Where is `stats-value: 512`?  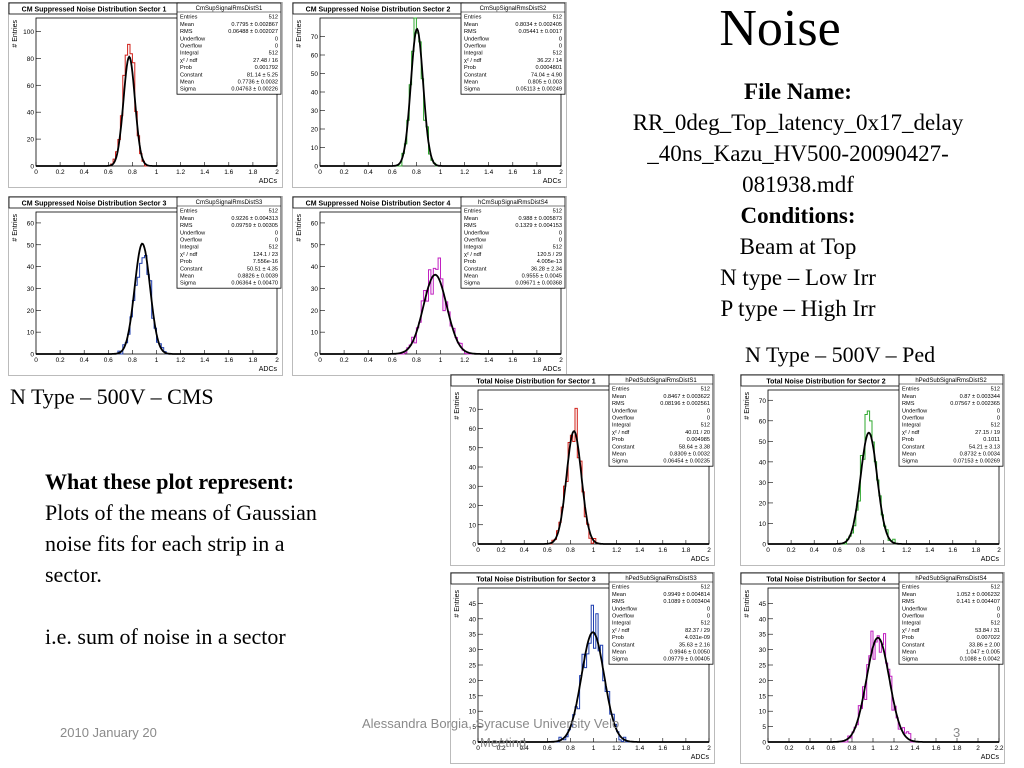 stats-value: 512 is located at coordinates (995, 588).